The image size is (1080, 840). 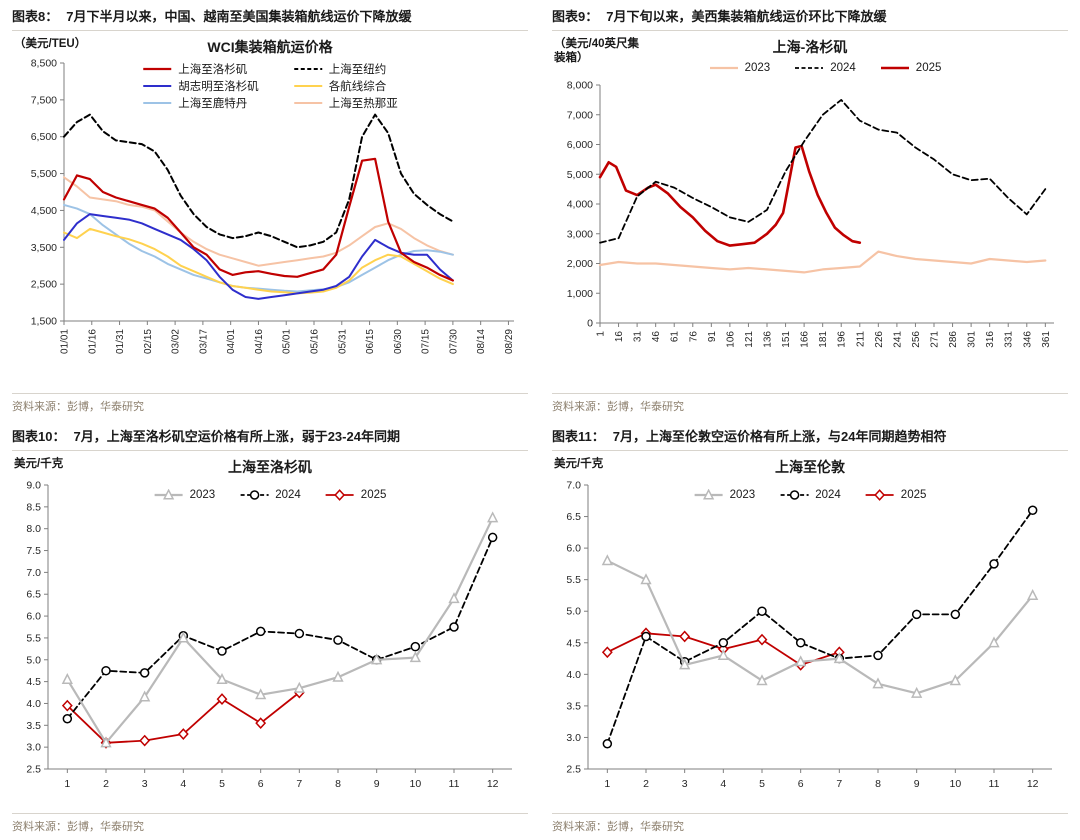 I want to click on y-axis-unit-label: （美元/40英尺集装箱）, so click(x=596, y=51).